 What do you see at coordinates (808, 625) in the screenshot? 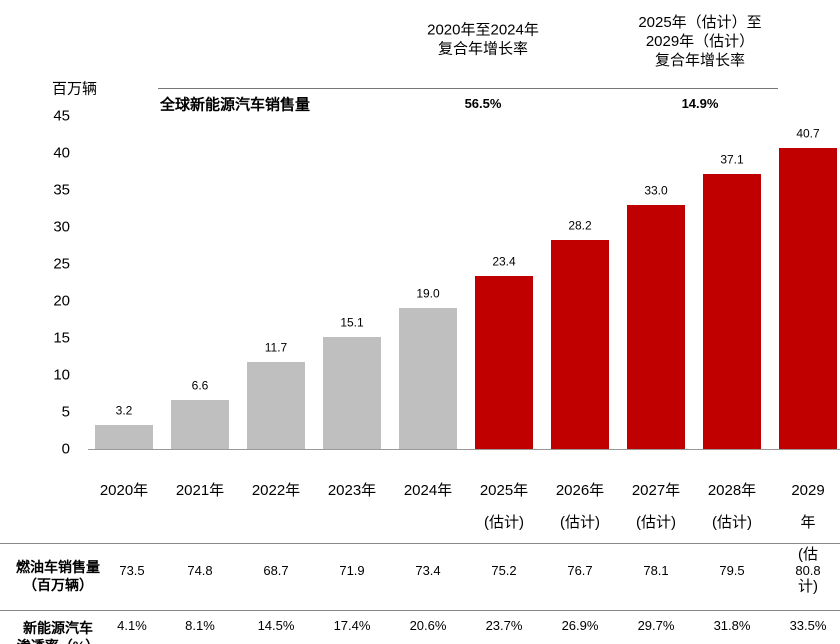
I see `table-cell: 33.5%` at bounding box center [808, 625].